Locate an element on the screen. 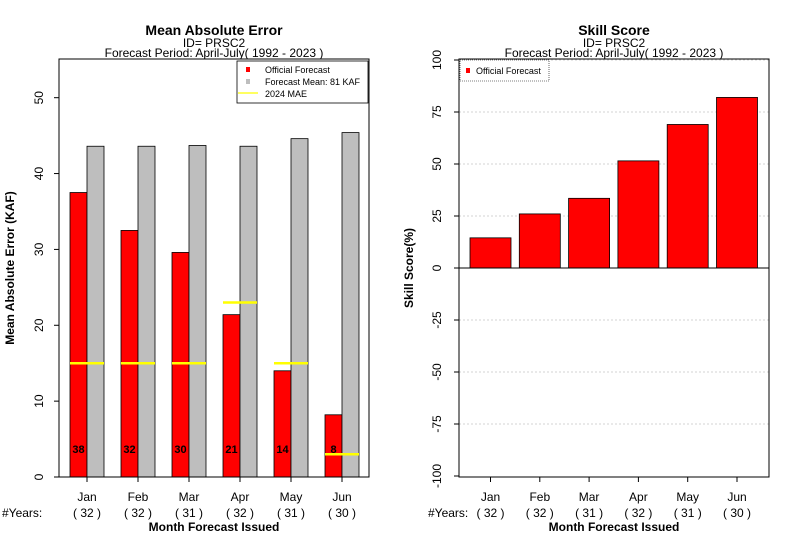 The width and height of the screenshot is (800, 550). skill-x-tick-label: May is located at coordinates (687, 497).